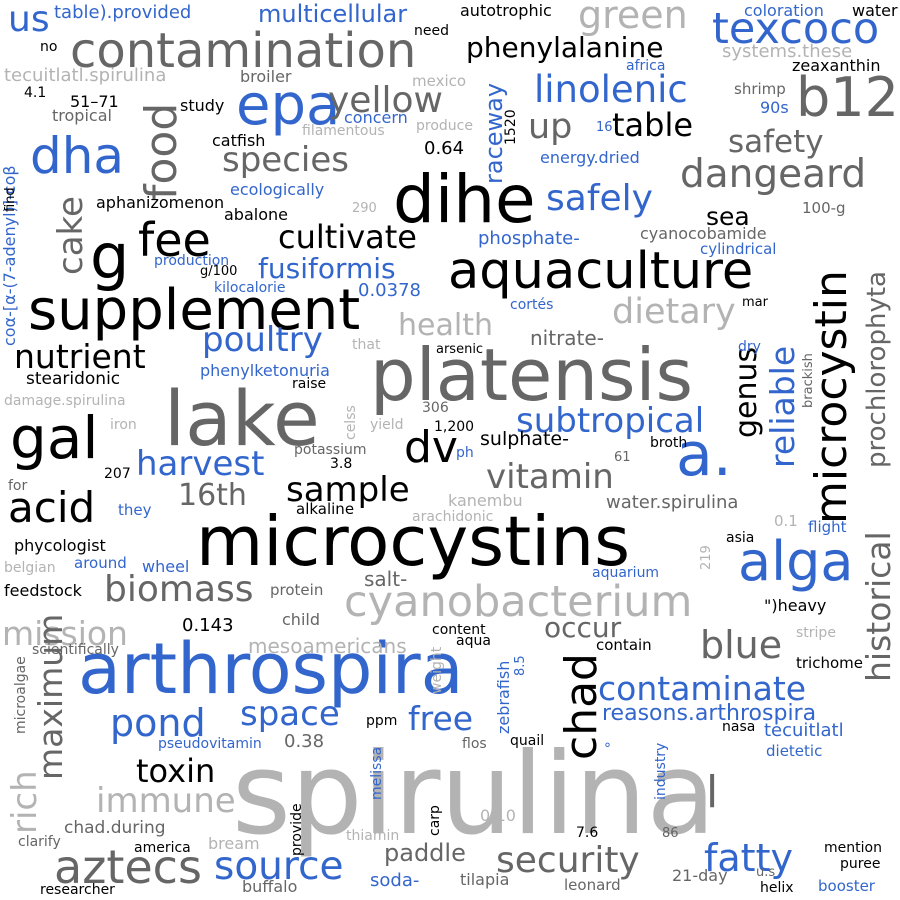 This screenshot has width=900, height=900. What do you see at coordinates (431, 31) in the screenshot?
I see `word-need: need` at bounding box center [431, 31].